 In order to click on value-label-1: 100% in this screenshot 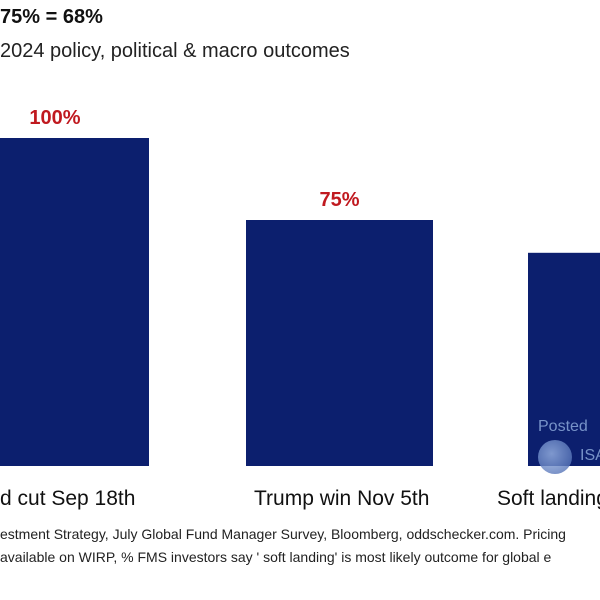, I will do `click(54, 118)`.